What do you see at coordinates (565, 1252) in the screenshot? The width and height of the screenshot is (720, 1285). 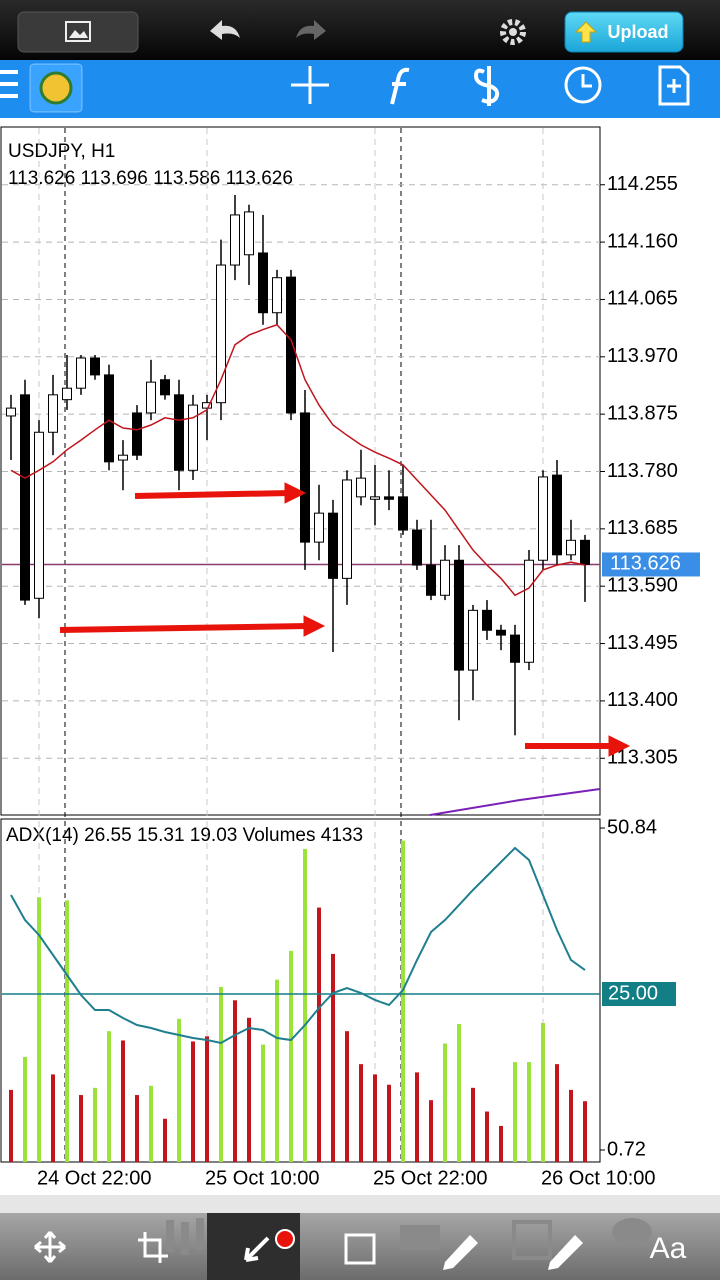 I see `edit-tool` at bounding box center [565, 1252].